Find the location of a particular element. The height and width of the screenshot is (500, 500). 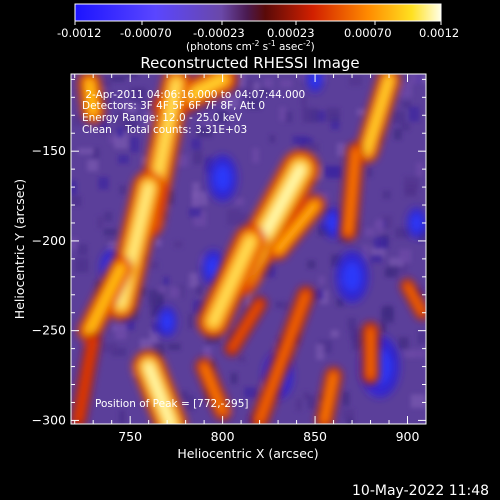

colorbar-tick-label: 0.00023 is located at coordinates (291, 33).